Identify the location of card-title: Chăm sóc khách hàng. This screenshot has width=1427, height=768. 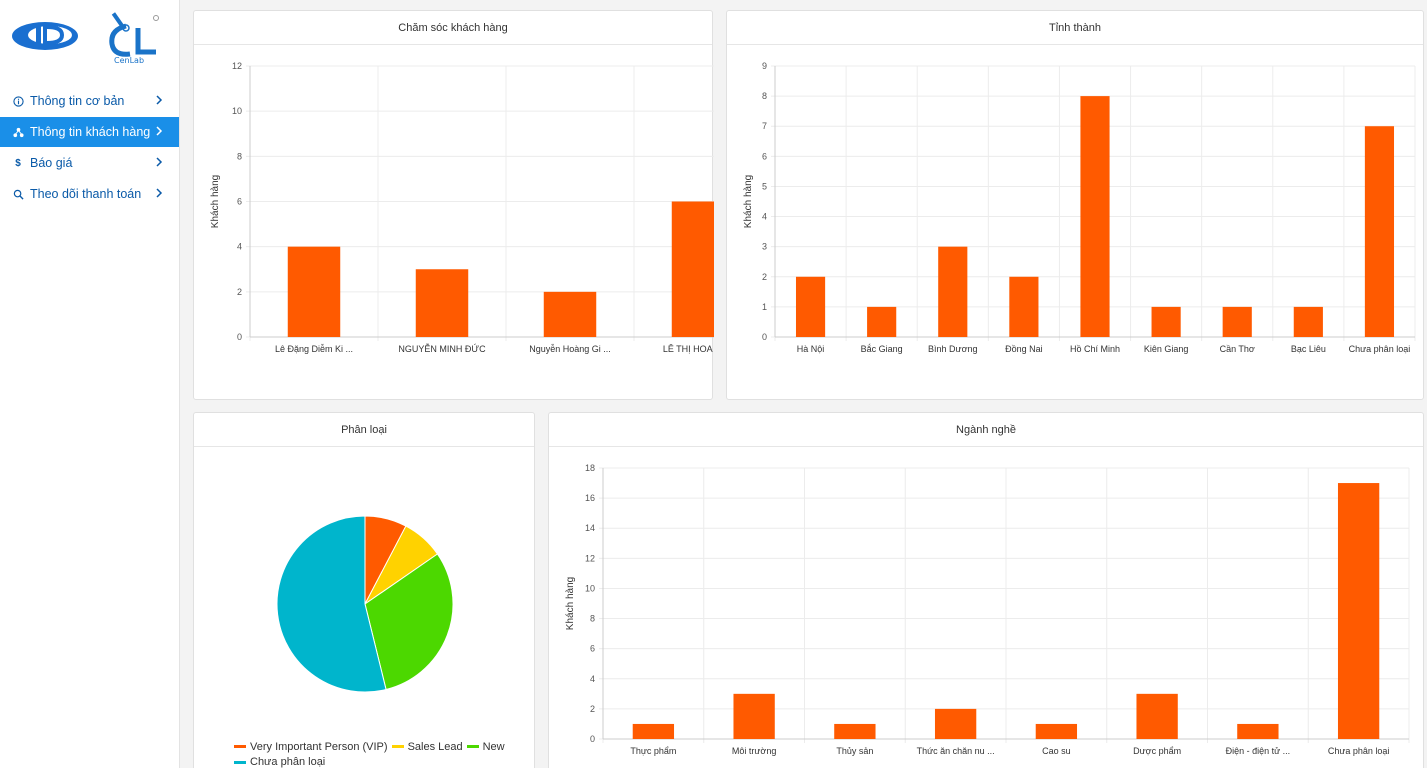
(453, 28).